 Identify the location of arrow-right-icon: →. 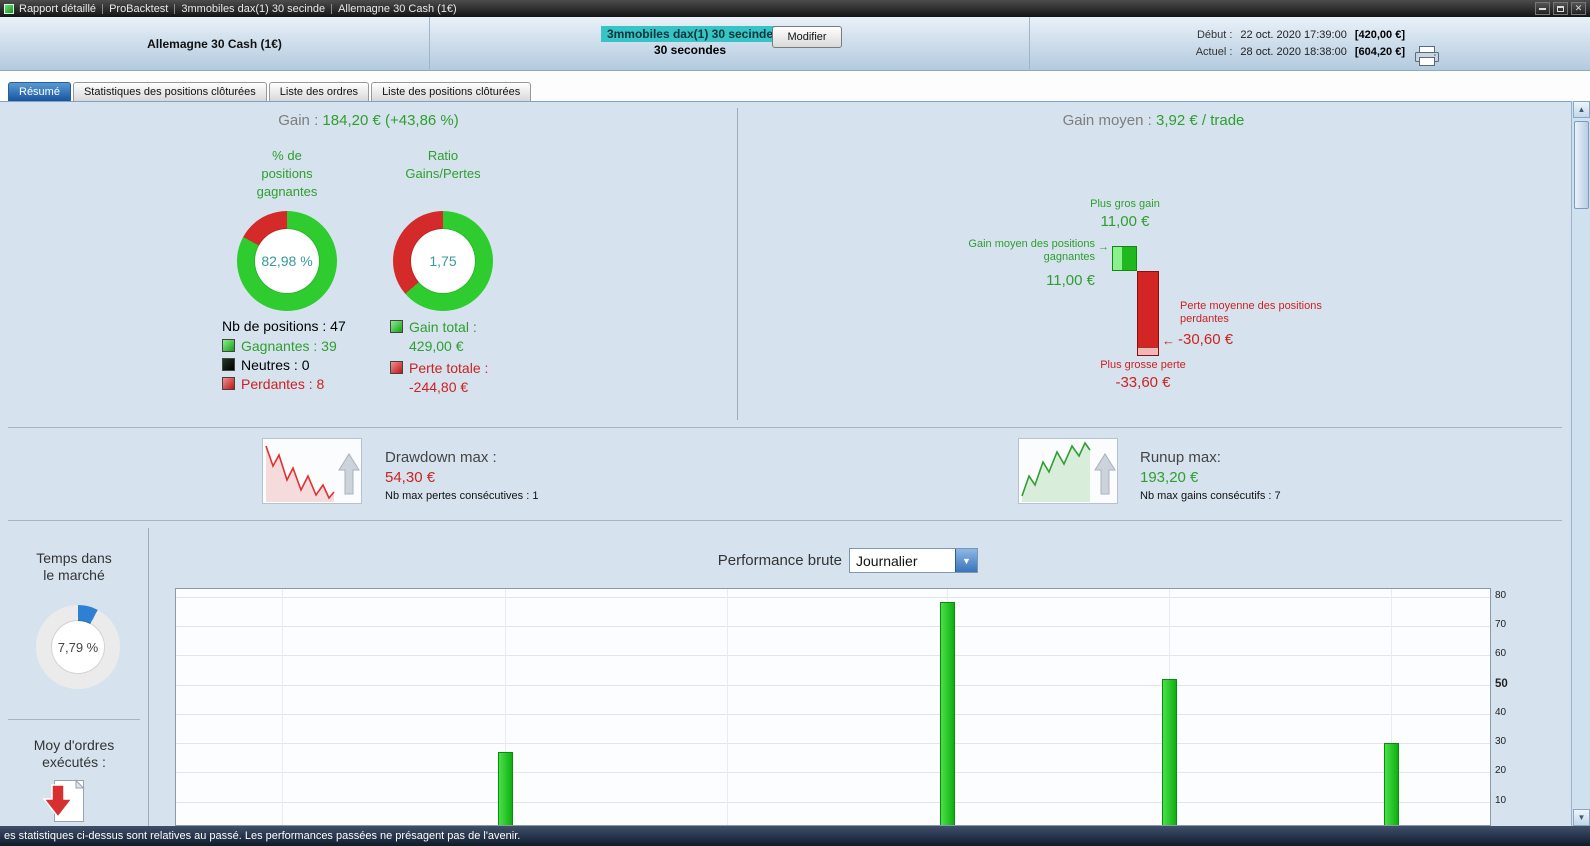
(1103, 247).